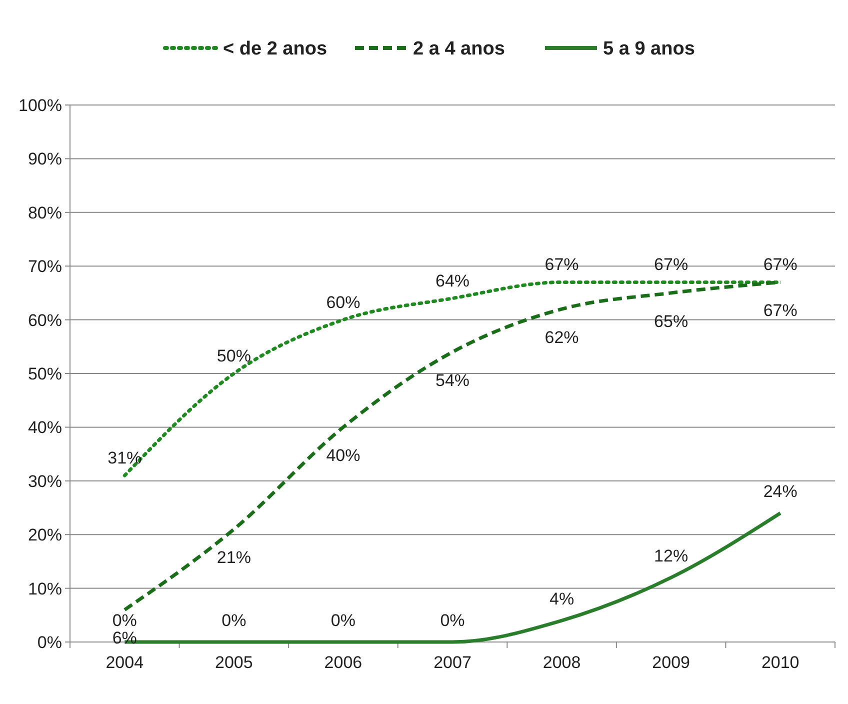 The width and height of the screenshot is (848, 704). What do you see at coordinates (459, 49) in the screenshot?
I see `legend-label: 2 a 4 anos` at bounding box center [459, 49].